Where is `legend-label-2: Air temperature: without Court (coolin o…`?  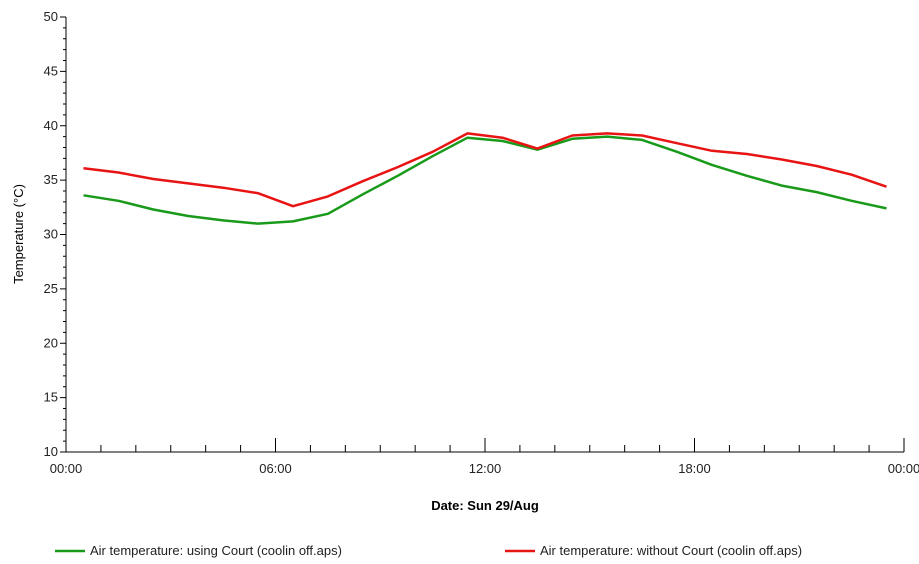
legend-label-2: Air temperature: without Court (coolin o… is located at coordinates (671, 550).